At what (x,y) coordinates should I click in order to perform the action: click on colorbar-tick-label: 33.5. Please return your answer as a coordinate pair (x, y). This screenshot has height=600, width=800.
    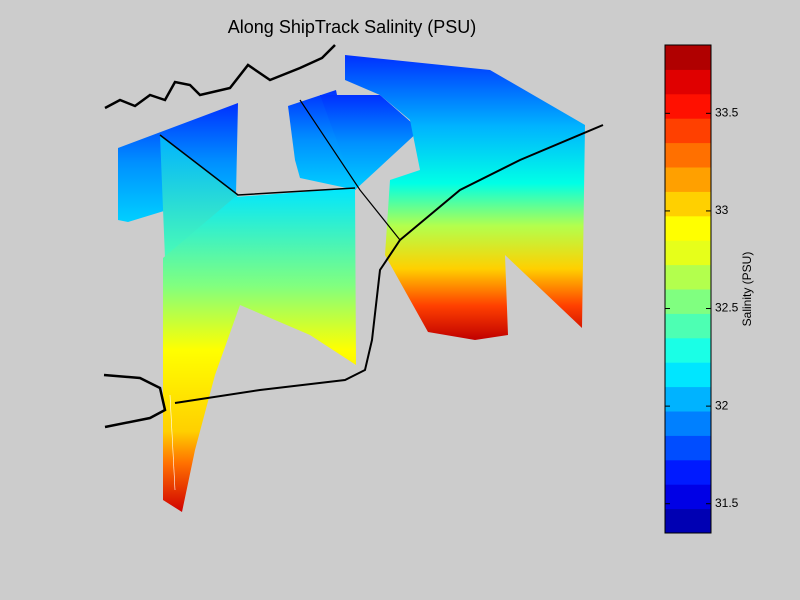
    Looking at the image, I should click on (727, 112).